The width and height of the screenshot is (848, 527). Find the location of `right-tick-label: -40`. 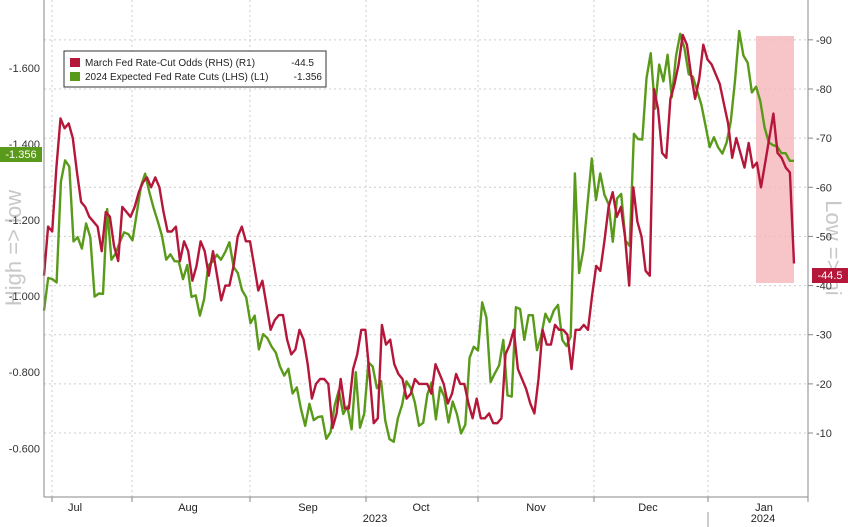

right-tick-label: -40 is located at coordinates (824, 287).